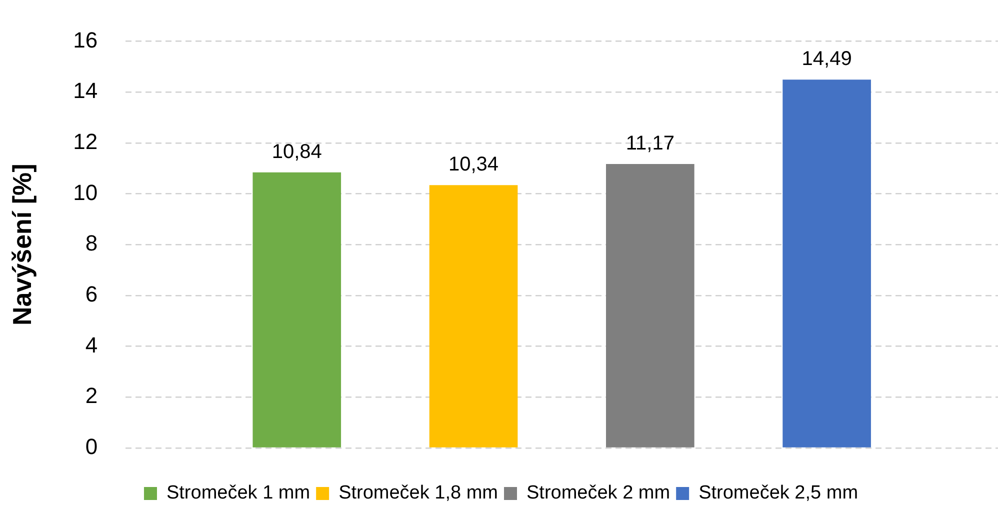 This screenshot has height=515, width=998. I want to click on legend-label: Stromeček 2 mm, so click(598, 493).